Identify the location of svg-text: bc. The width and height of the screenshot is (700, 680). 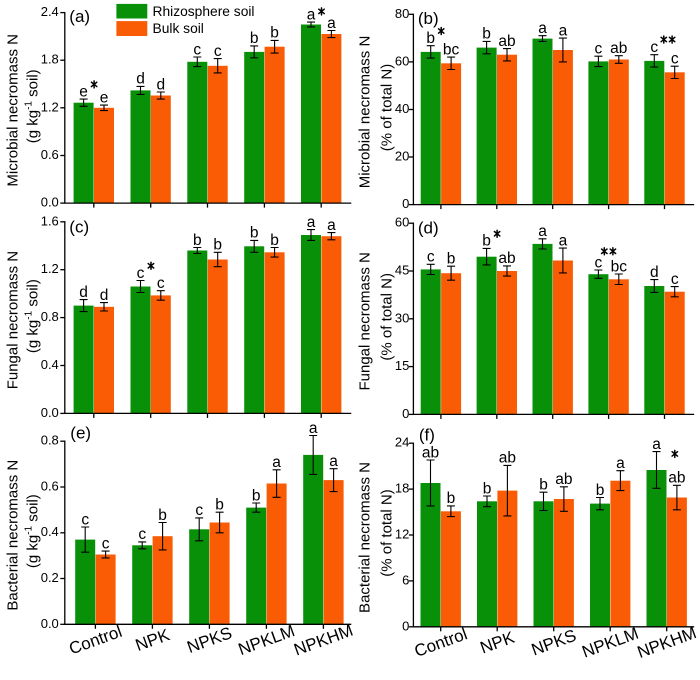
(619, 266).